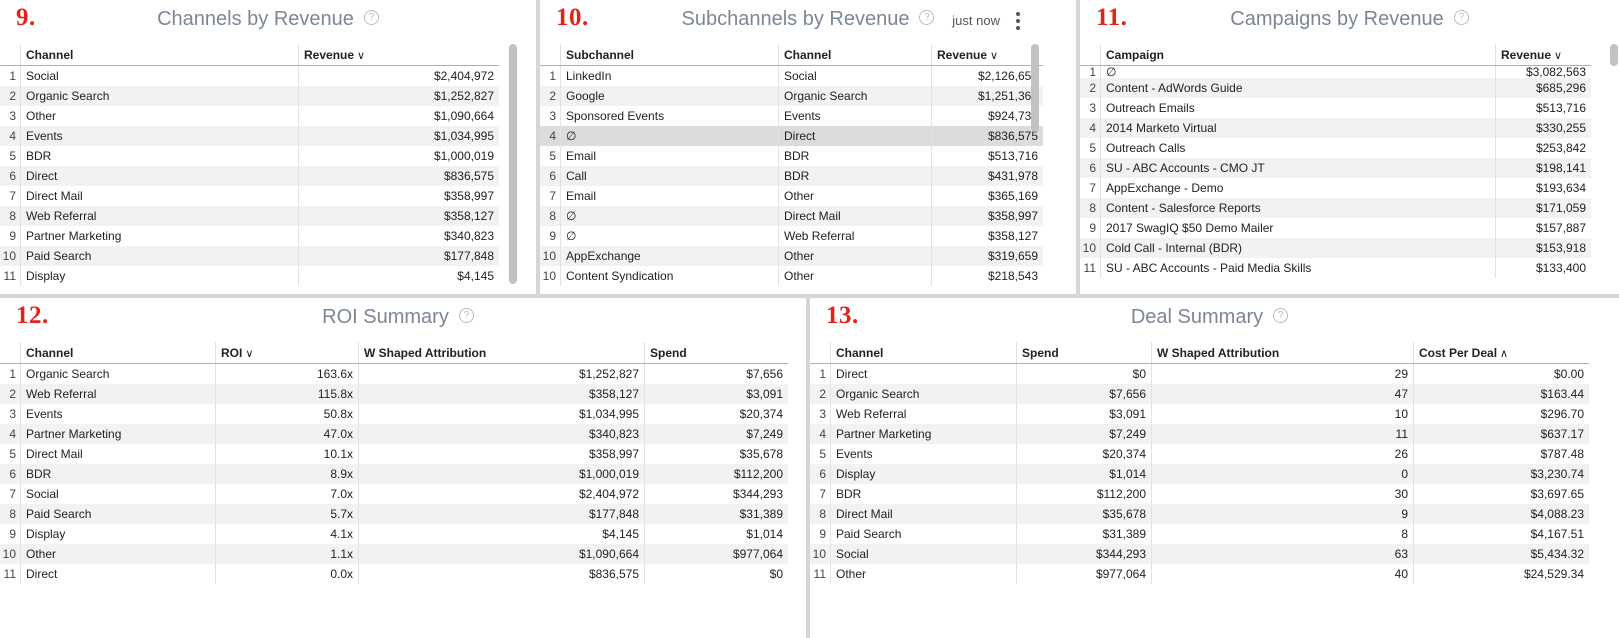  What do you see at coordinates (1335, 148) in the screenshot?
I see `table-row: 5 Outreach Calls $253,842` at bounding box center [1335, 148].